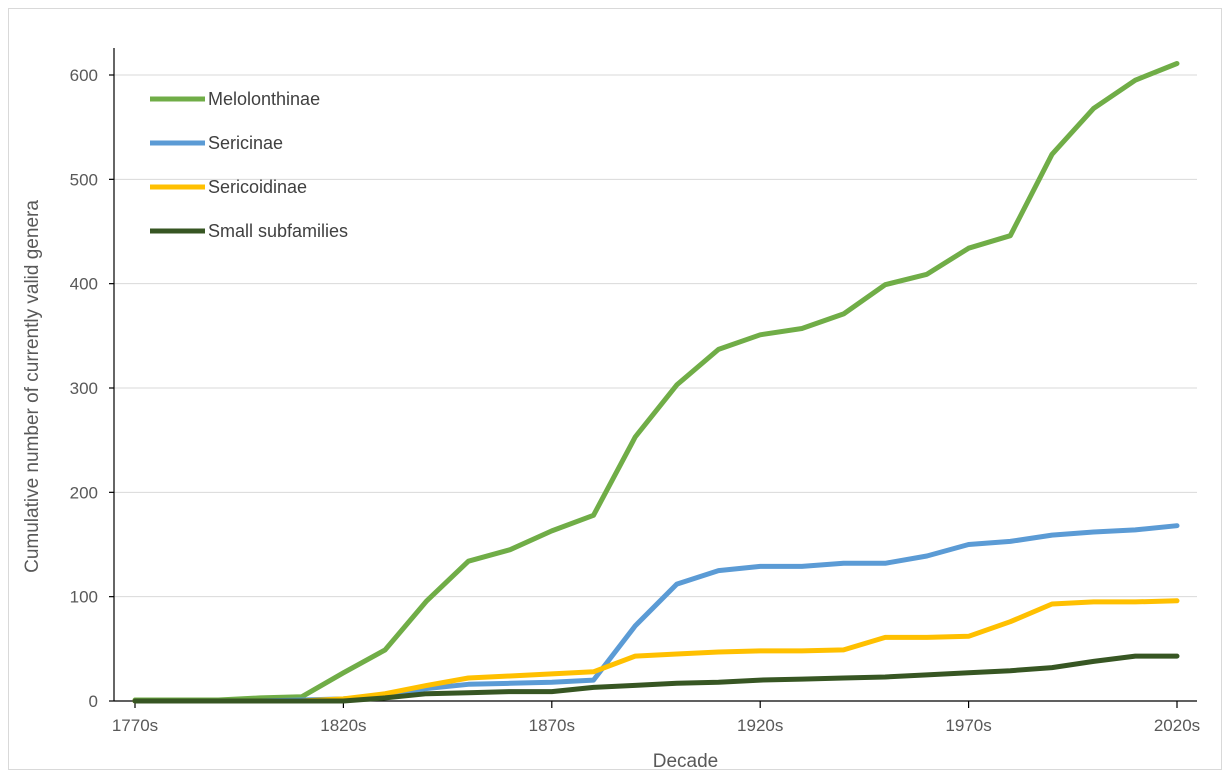 This screenshot has width=1232, height=774. Describe the element at coordinates (84, 284) in the screenshot. I see `y-tick-label: 400` at that location.